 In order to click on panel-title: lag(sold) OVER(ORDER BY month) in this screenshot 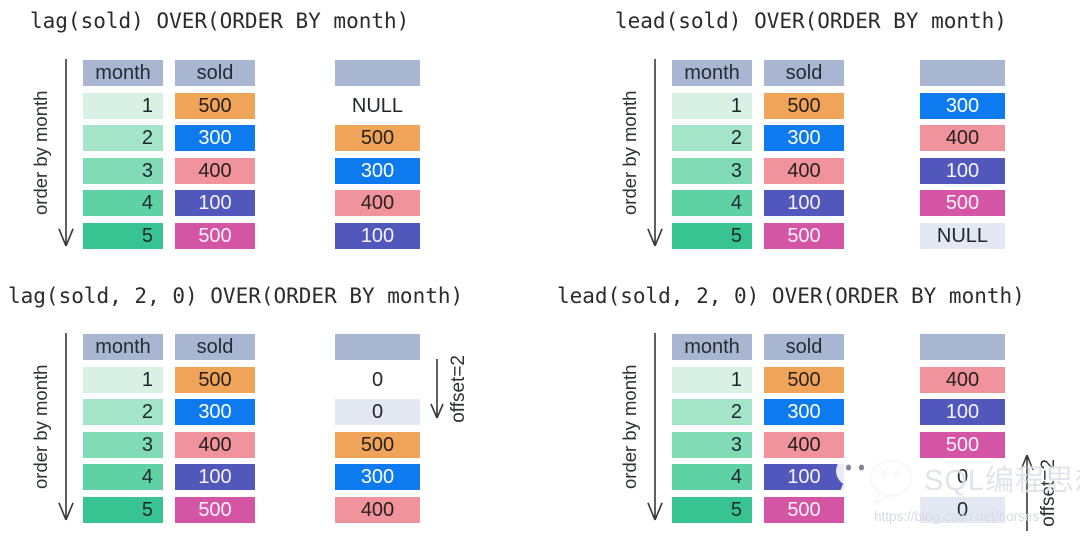, I will do `click(220, 21)`.